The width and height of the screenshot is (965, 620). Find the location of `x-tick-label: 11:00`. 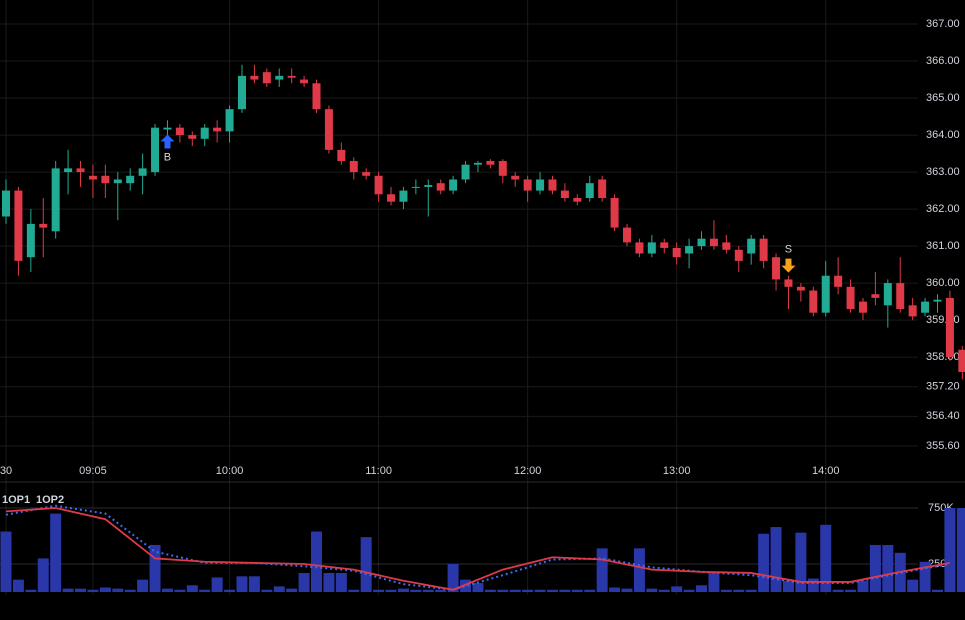

x-tick-label: 11:00 is located at coordinates (378, 471).